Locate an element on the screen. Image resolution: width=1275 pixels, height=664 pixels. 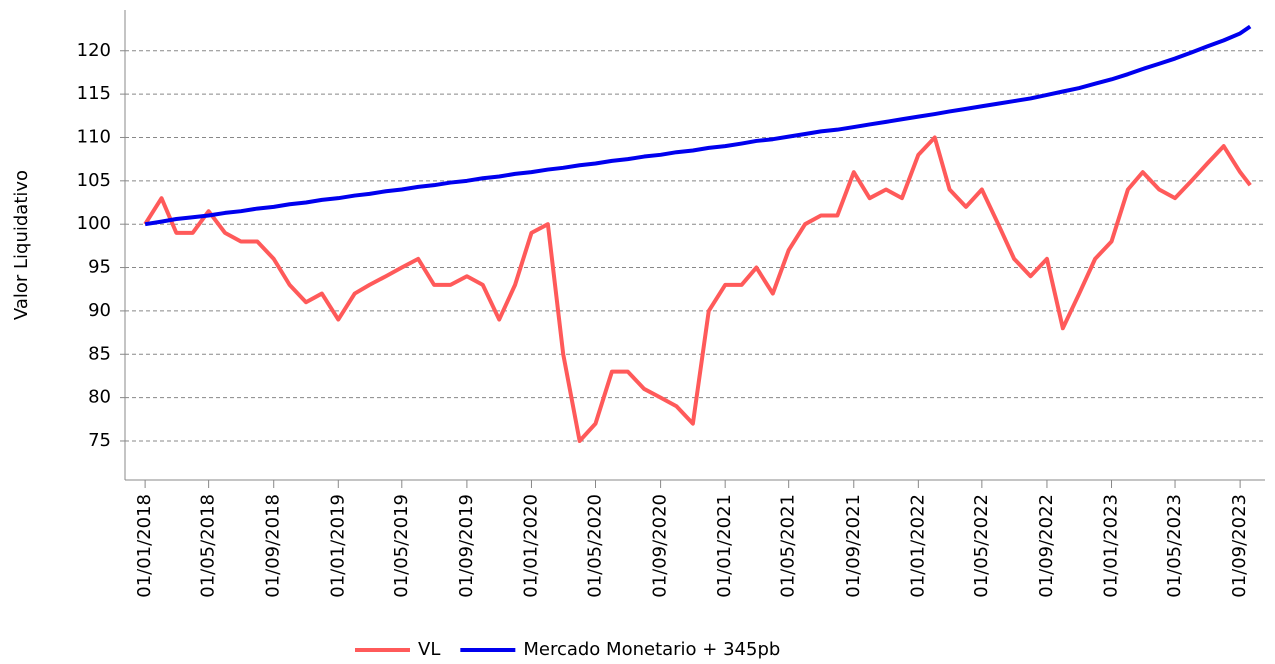
x-tick-label: 01/01/2020 is located at coordinates (530, 546).